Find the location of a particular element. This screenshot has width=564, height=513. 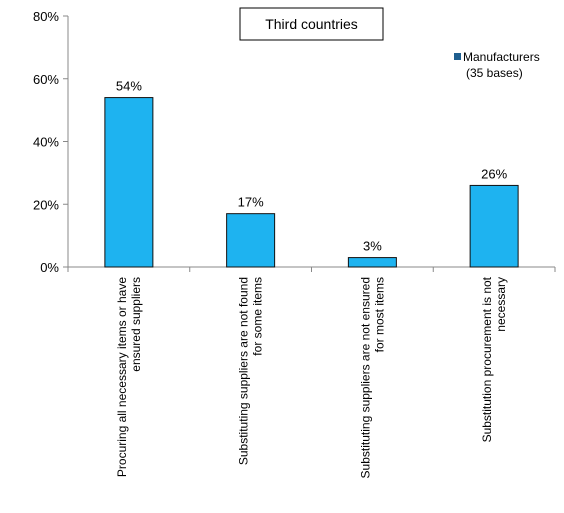

x-axis is located at coordinates (311, 269).